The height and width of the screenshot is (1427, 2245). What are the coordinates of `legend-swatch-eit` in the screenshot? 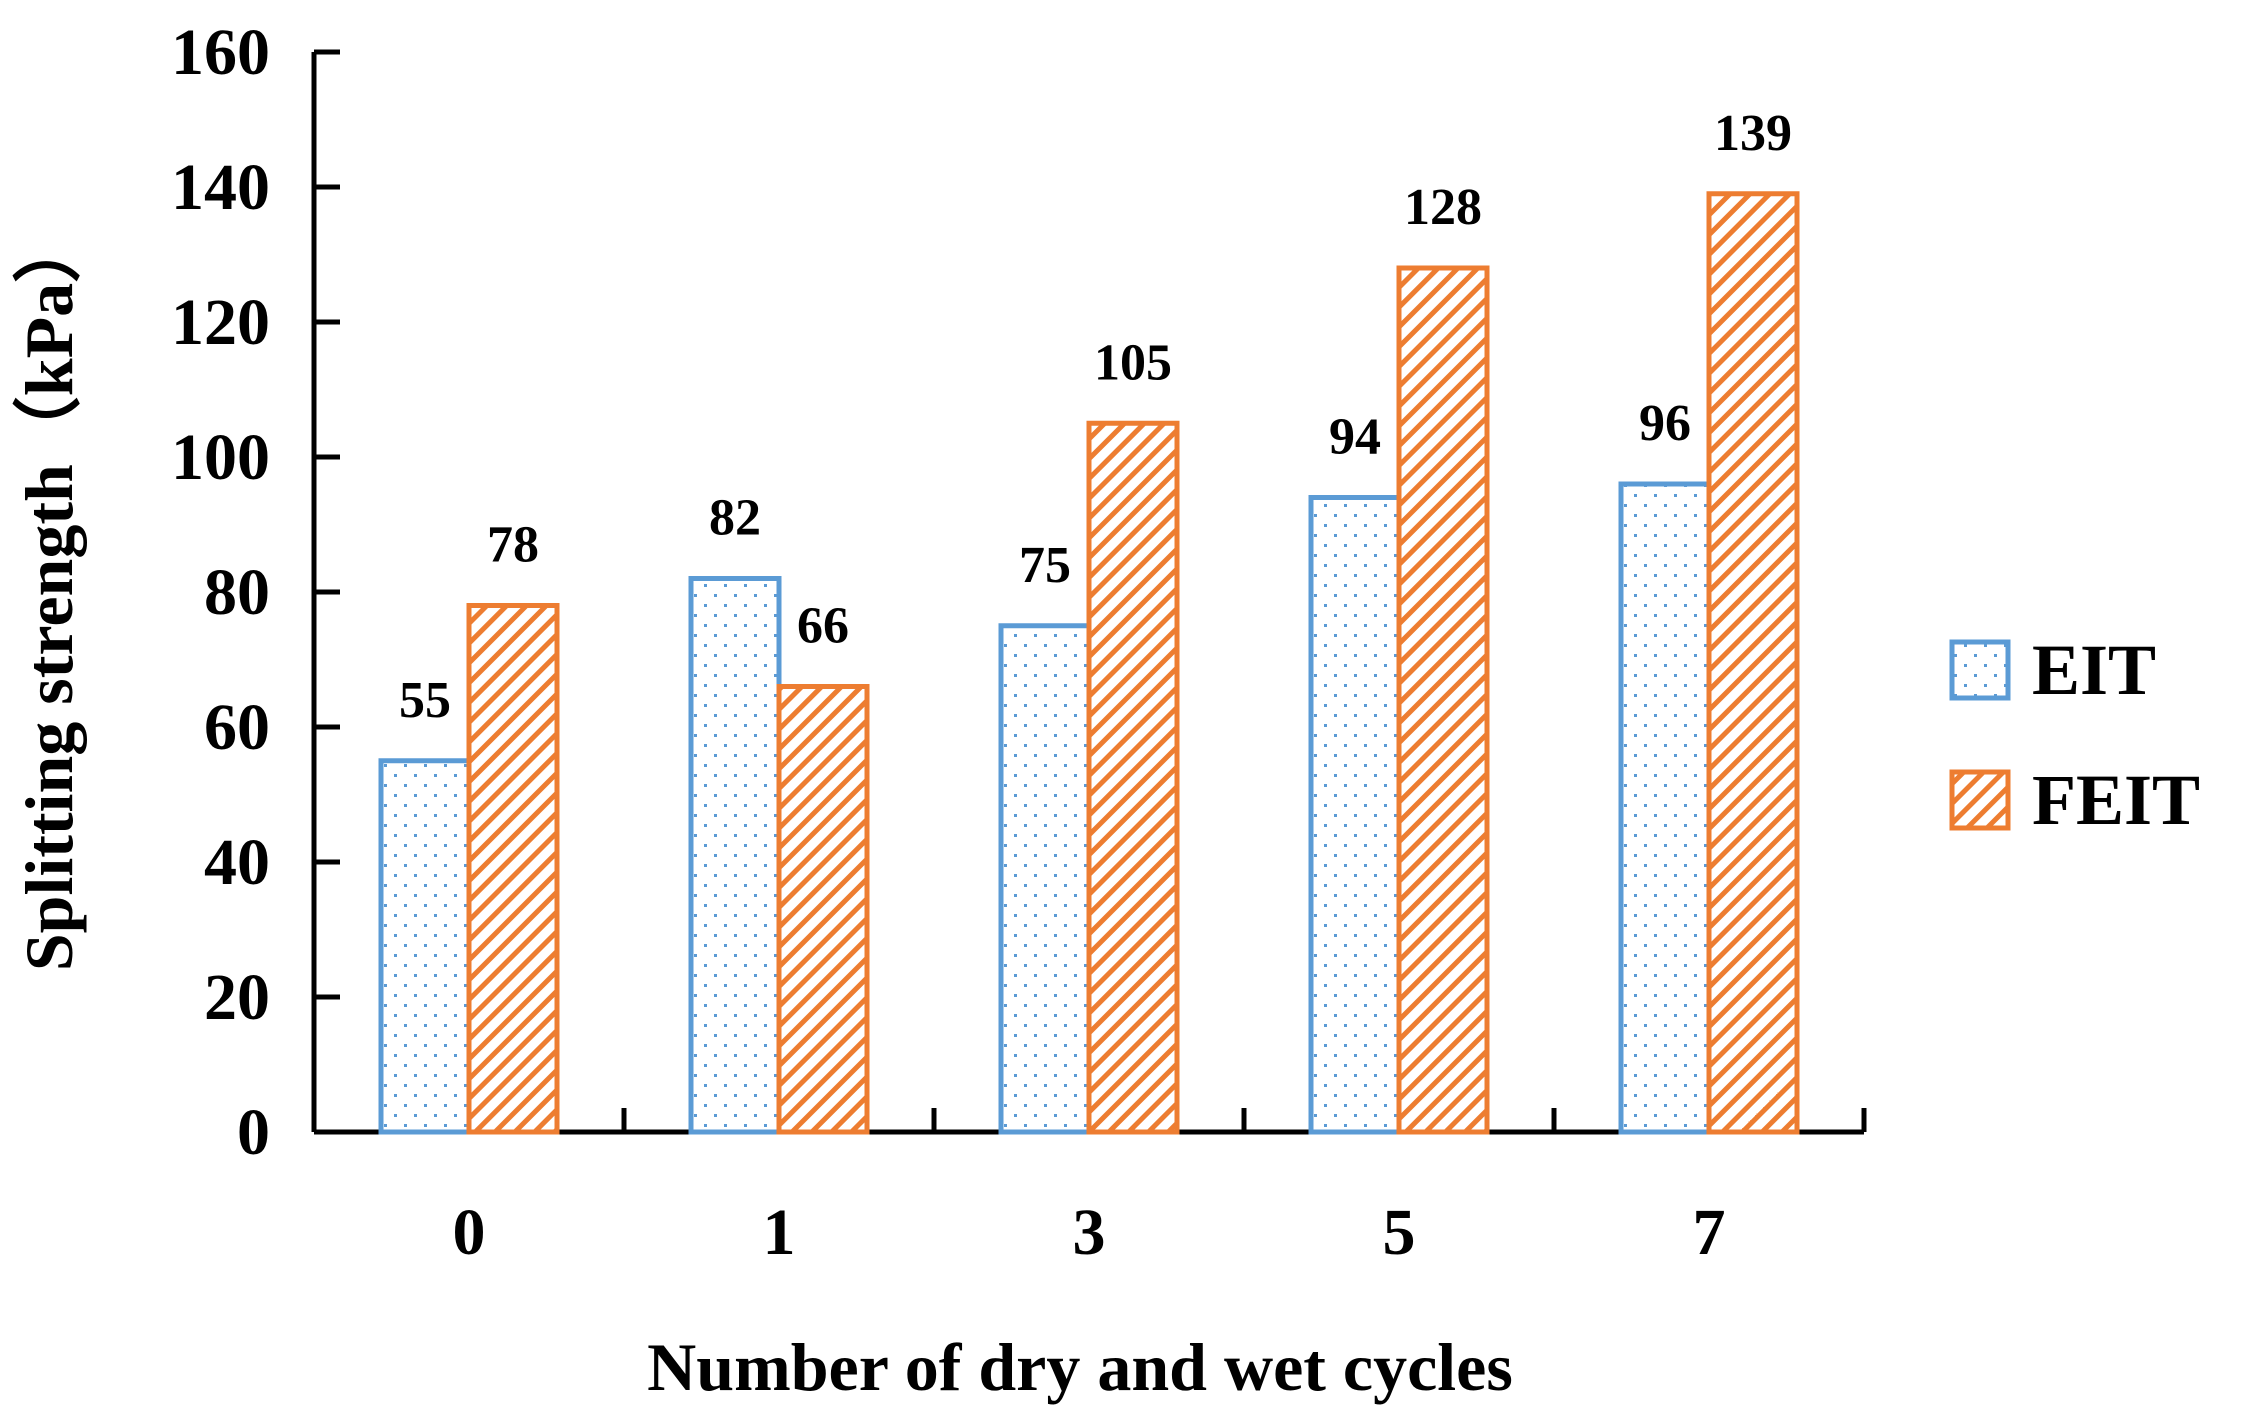 It's located at (1980, 670).